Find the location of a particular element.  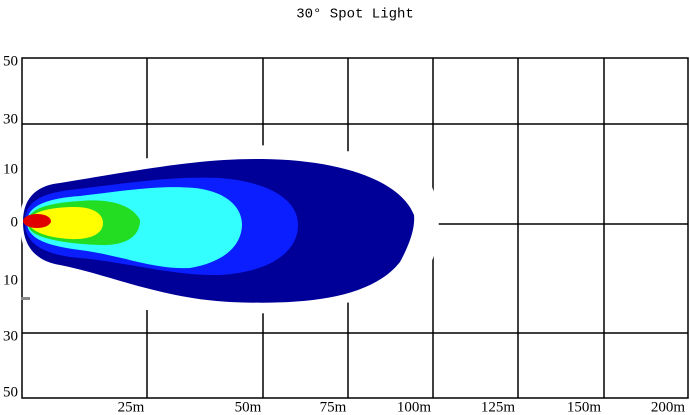

x-label: 150m is located at coordinates (584, 407).